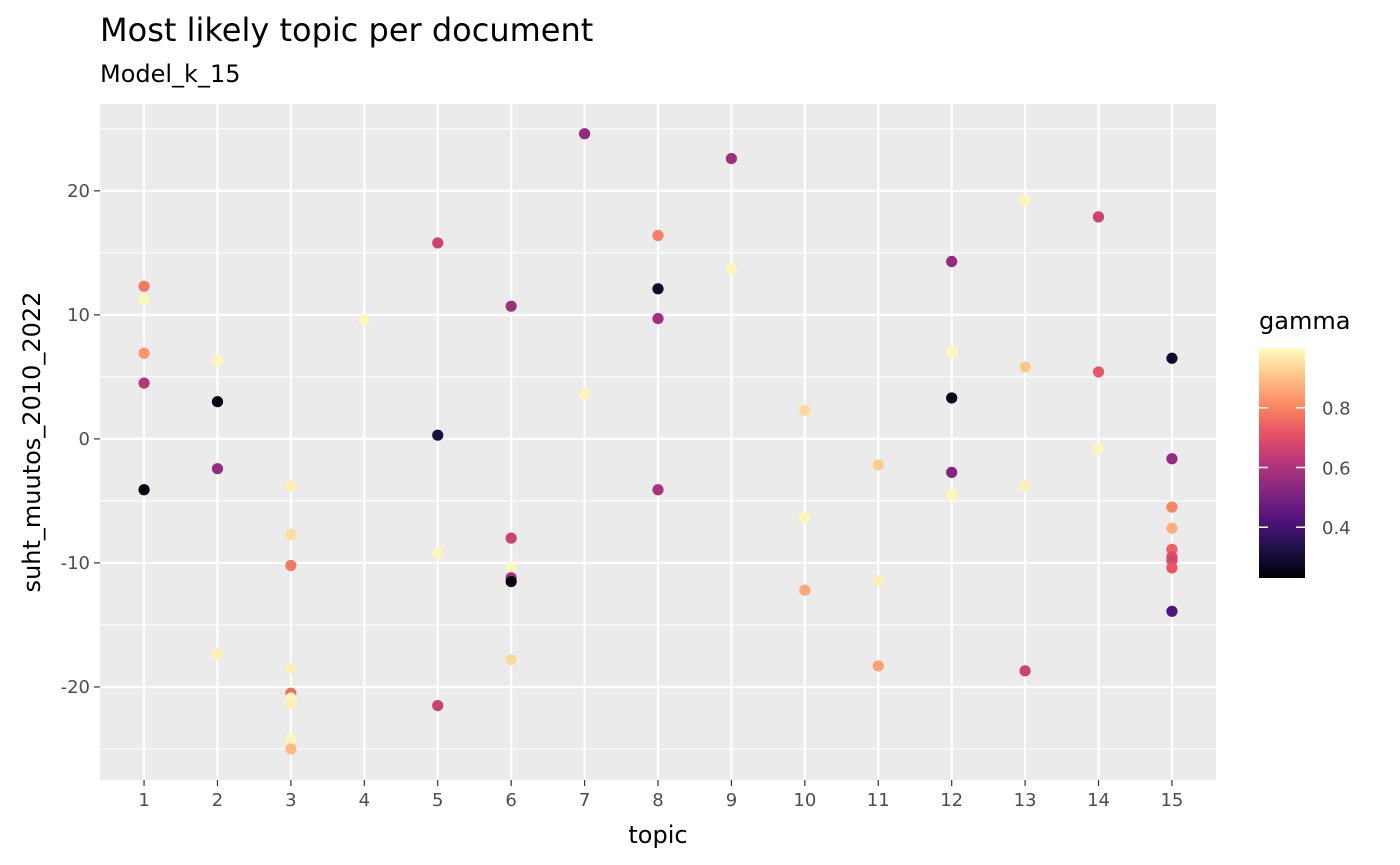 The height and width of the screenshot is (865, 1400). I want to click on legend-ticks: 0.4 0.6 0.8, so click(1305, 469).